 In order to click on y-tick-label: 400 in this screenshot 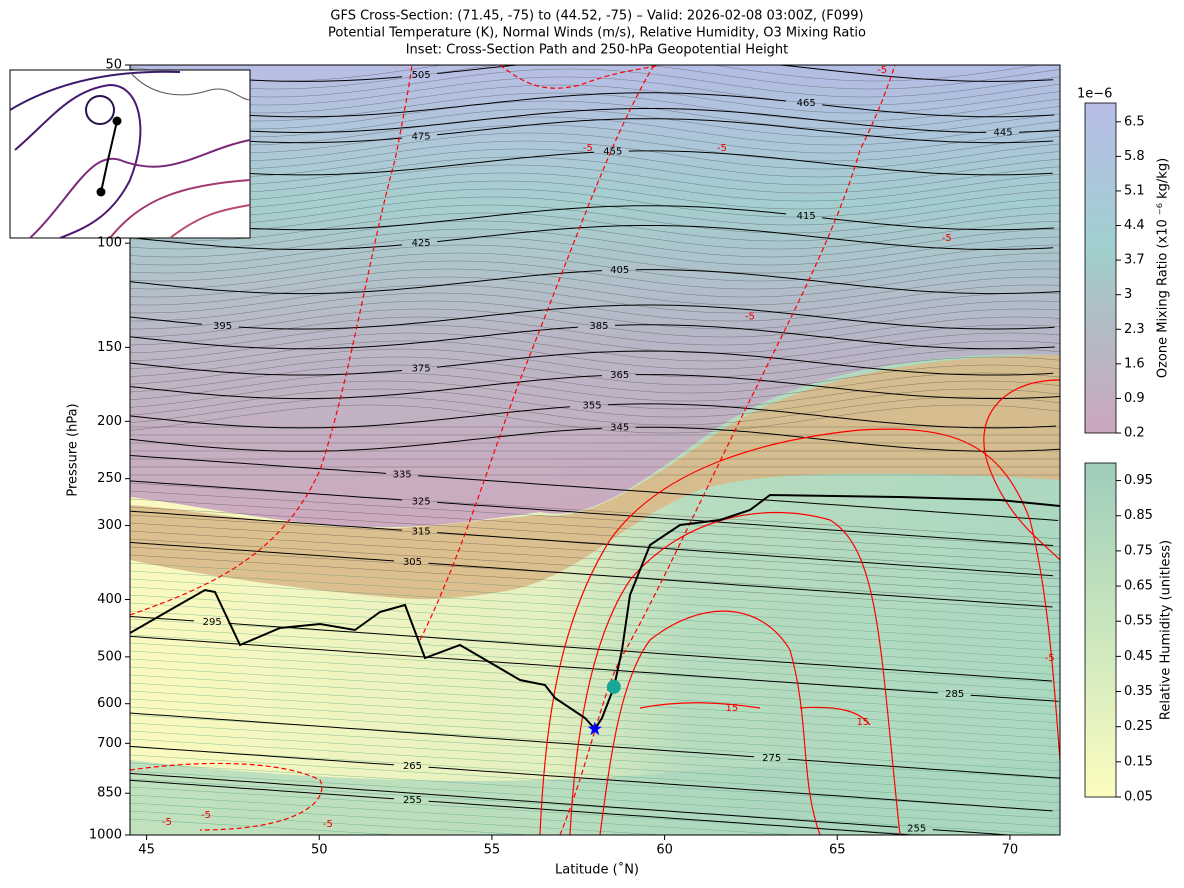, I will do `click(109, 599)`.